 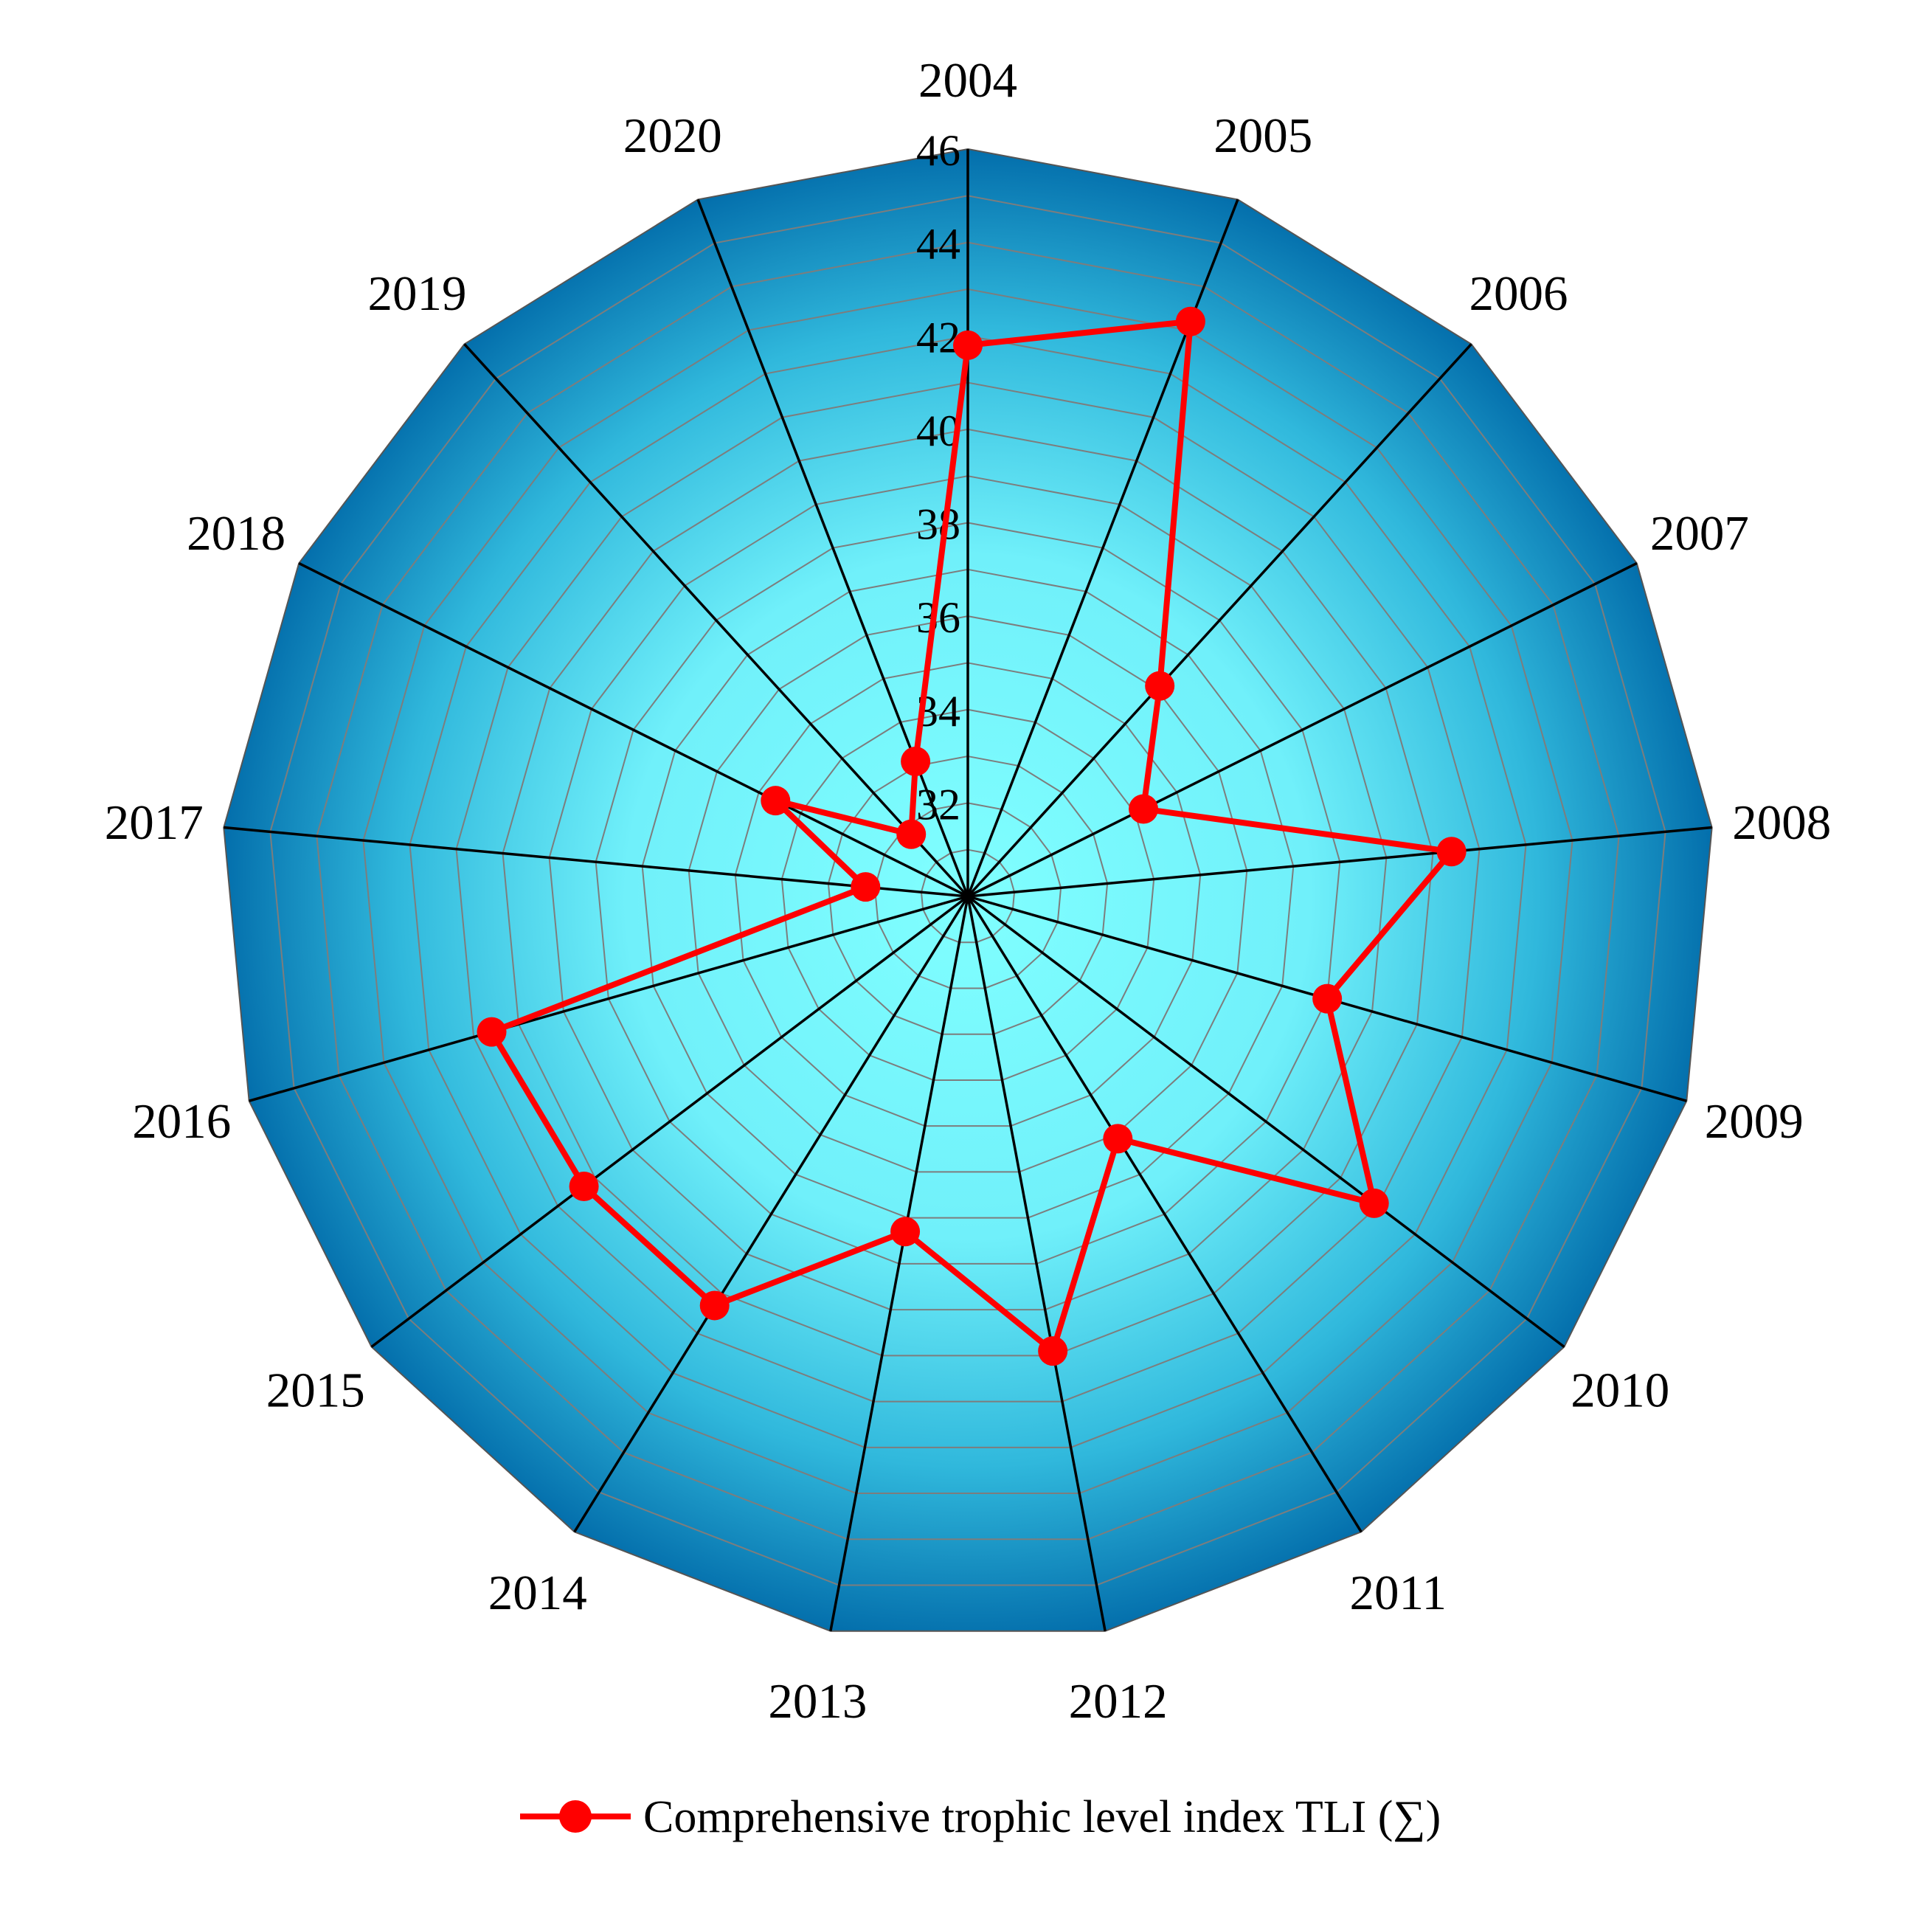 What do you see at coordinates (818, 1701) in the screenshot?
I see `category-label-2013: 2013` at bounding box center [818, 1701].